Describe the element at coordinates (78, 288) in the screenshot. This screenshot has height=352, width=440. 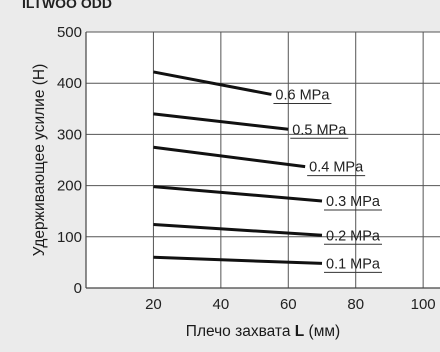
I see `y-tick-label: 0` at that location.